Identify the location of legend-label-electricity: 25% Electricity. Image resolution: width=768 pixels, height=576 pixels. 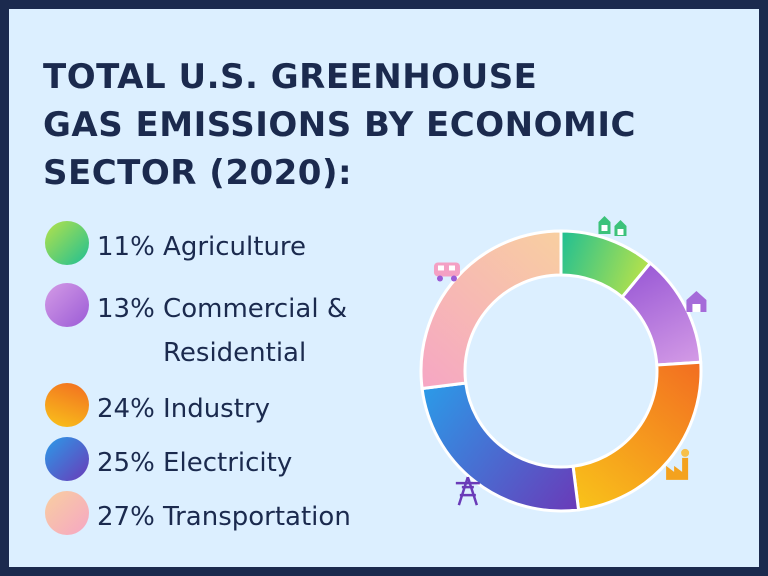
(194, 463).